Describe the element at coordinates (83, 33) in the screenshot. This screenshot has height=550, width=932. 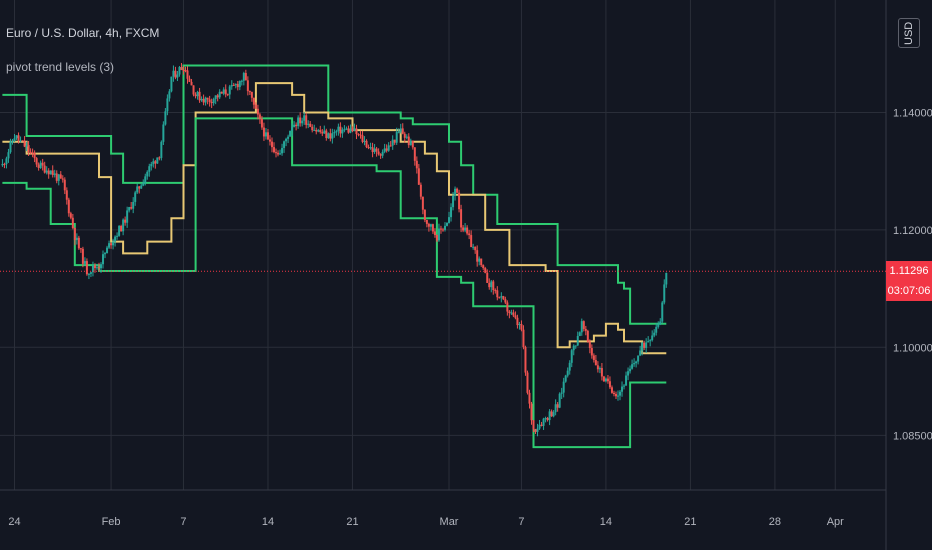
I see `symbol-title: Euro / U.S. Dollar, 4h, FXCM` at that location.